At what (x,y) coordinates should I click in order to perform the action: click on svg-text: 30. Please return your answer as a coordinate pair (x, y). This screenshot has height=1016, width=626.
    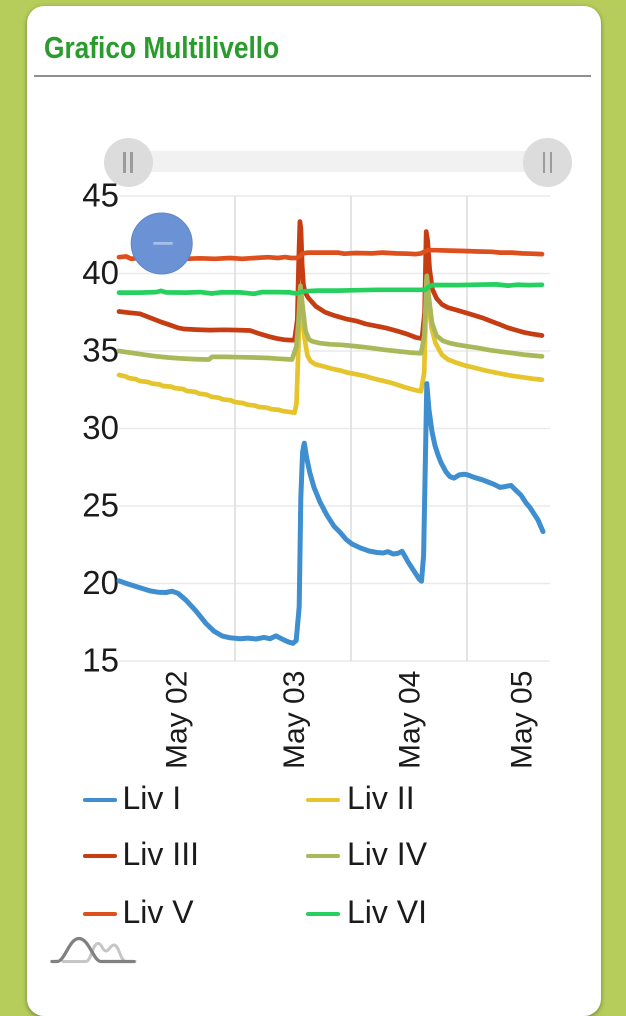
    Looking at the image, I should click on (100, 427).